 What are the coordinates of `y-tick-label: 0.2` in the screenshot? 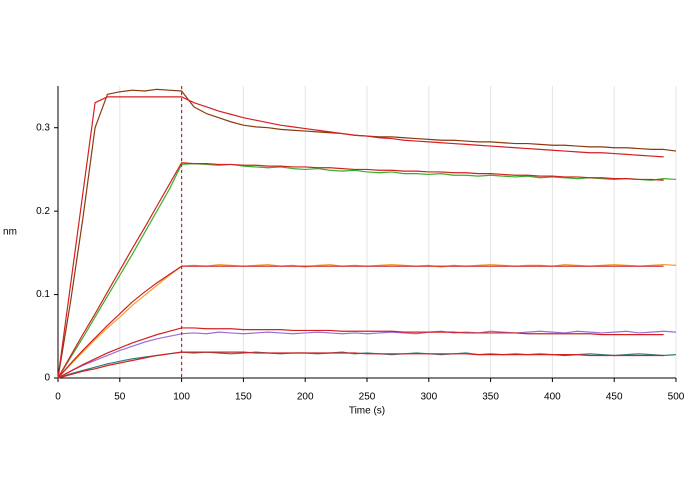 It's located at (43, 211).